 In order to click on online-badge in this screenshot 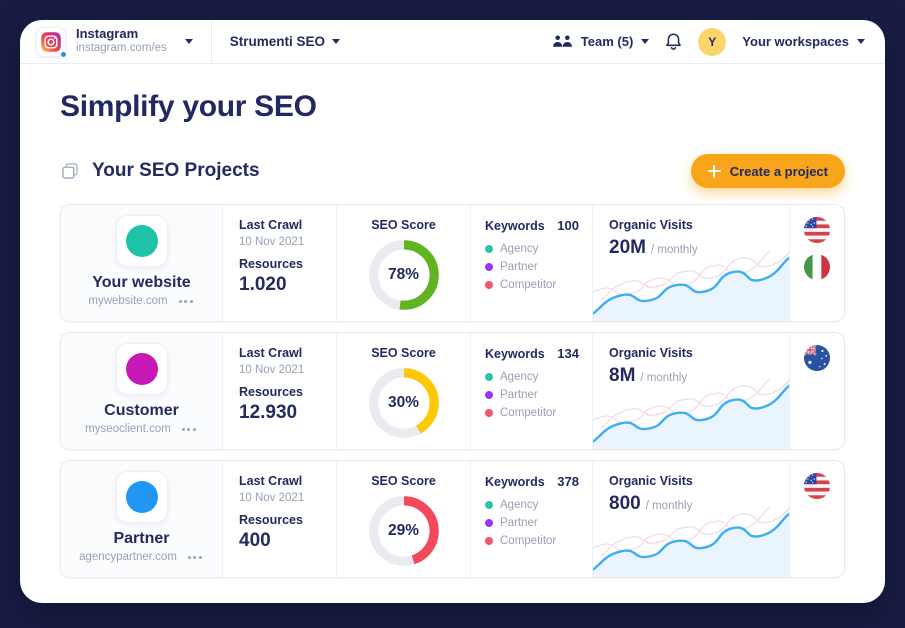, I will do `click(63, 54)`.